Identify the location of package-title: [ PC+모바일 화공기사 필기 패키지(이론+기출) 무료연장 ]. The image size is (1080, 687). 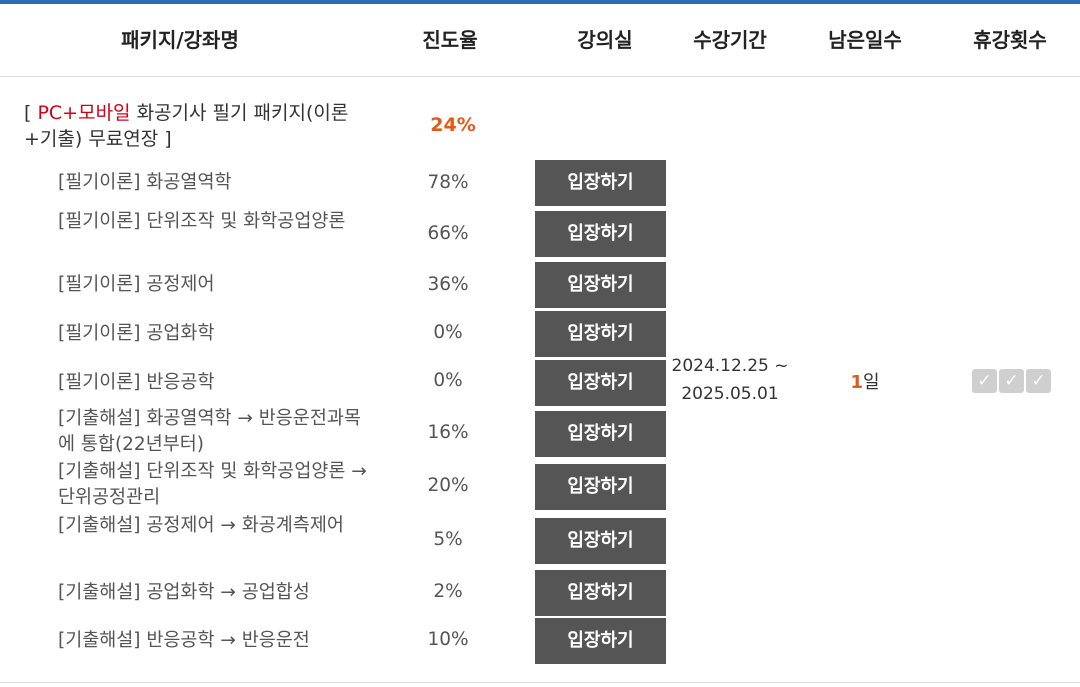
(194, 126).